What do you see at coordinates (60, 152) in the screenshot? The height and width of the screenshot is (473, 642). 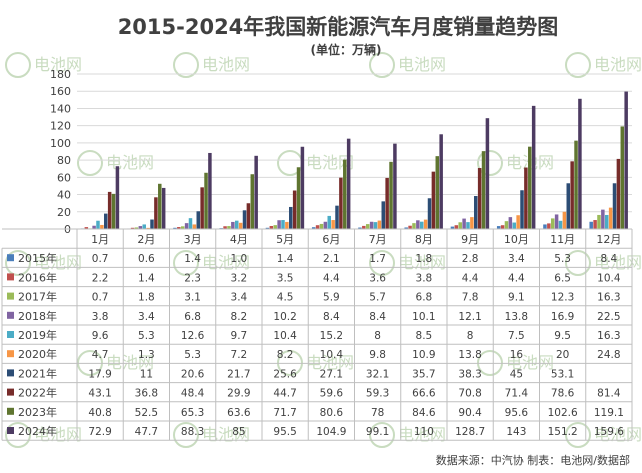 I see `y-axis-ticks: 020406080100120140160180` at bounding box center [60, 152].